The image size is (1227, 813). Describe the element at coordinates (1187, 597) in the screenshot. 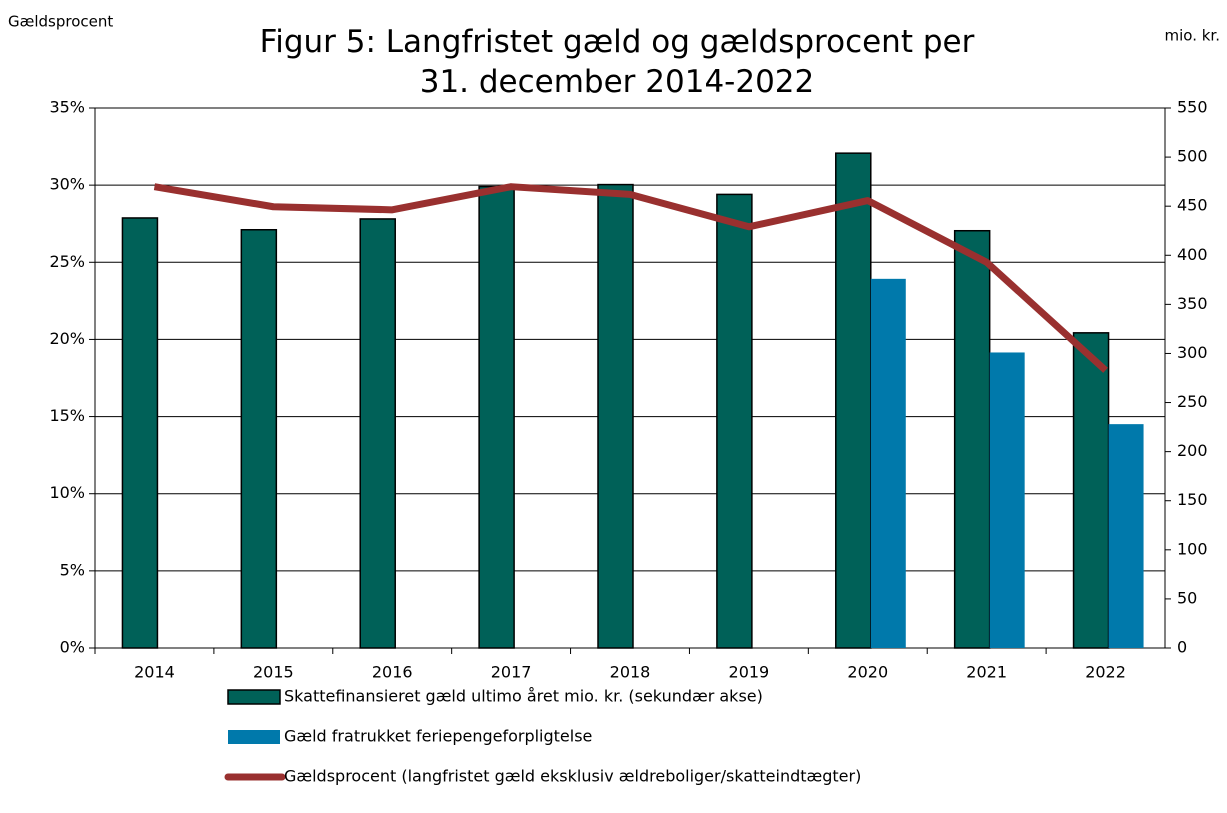

I see `y2-tick-label: 50` at that location.